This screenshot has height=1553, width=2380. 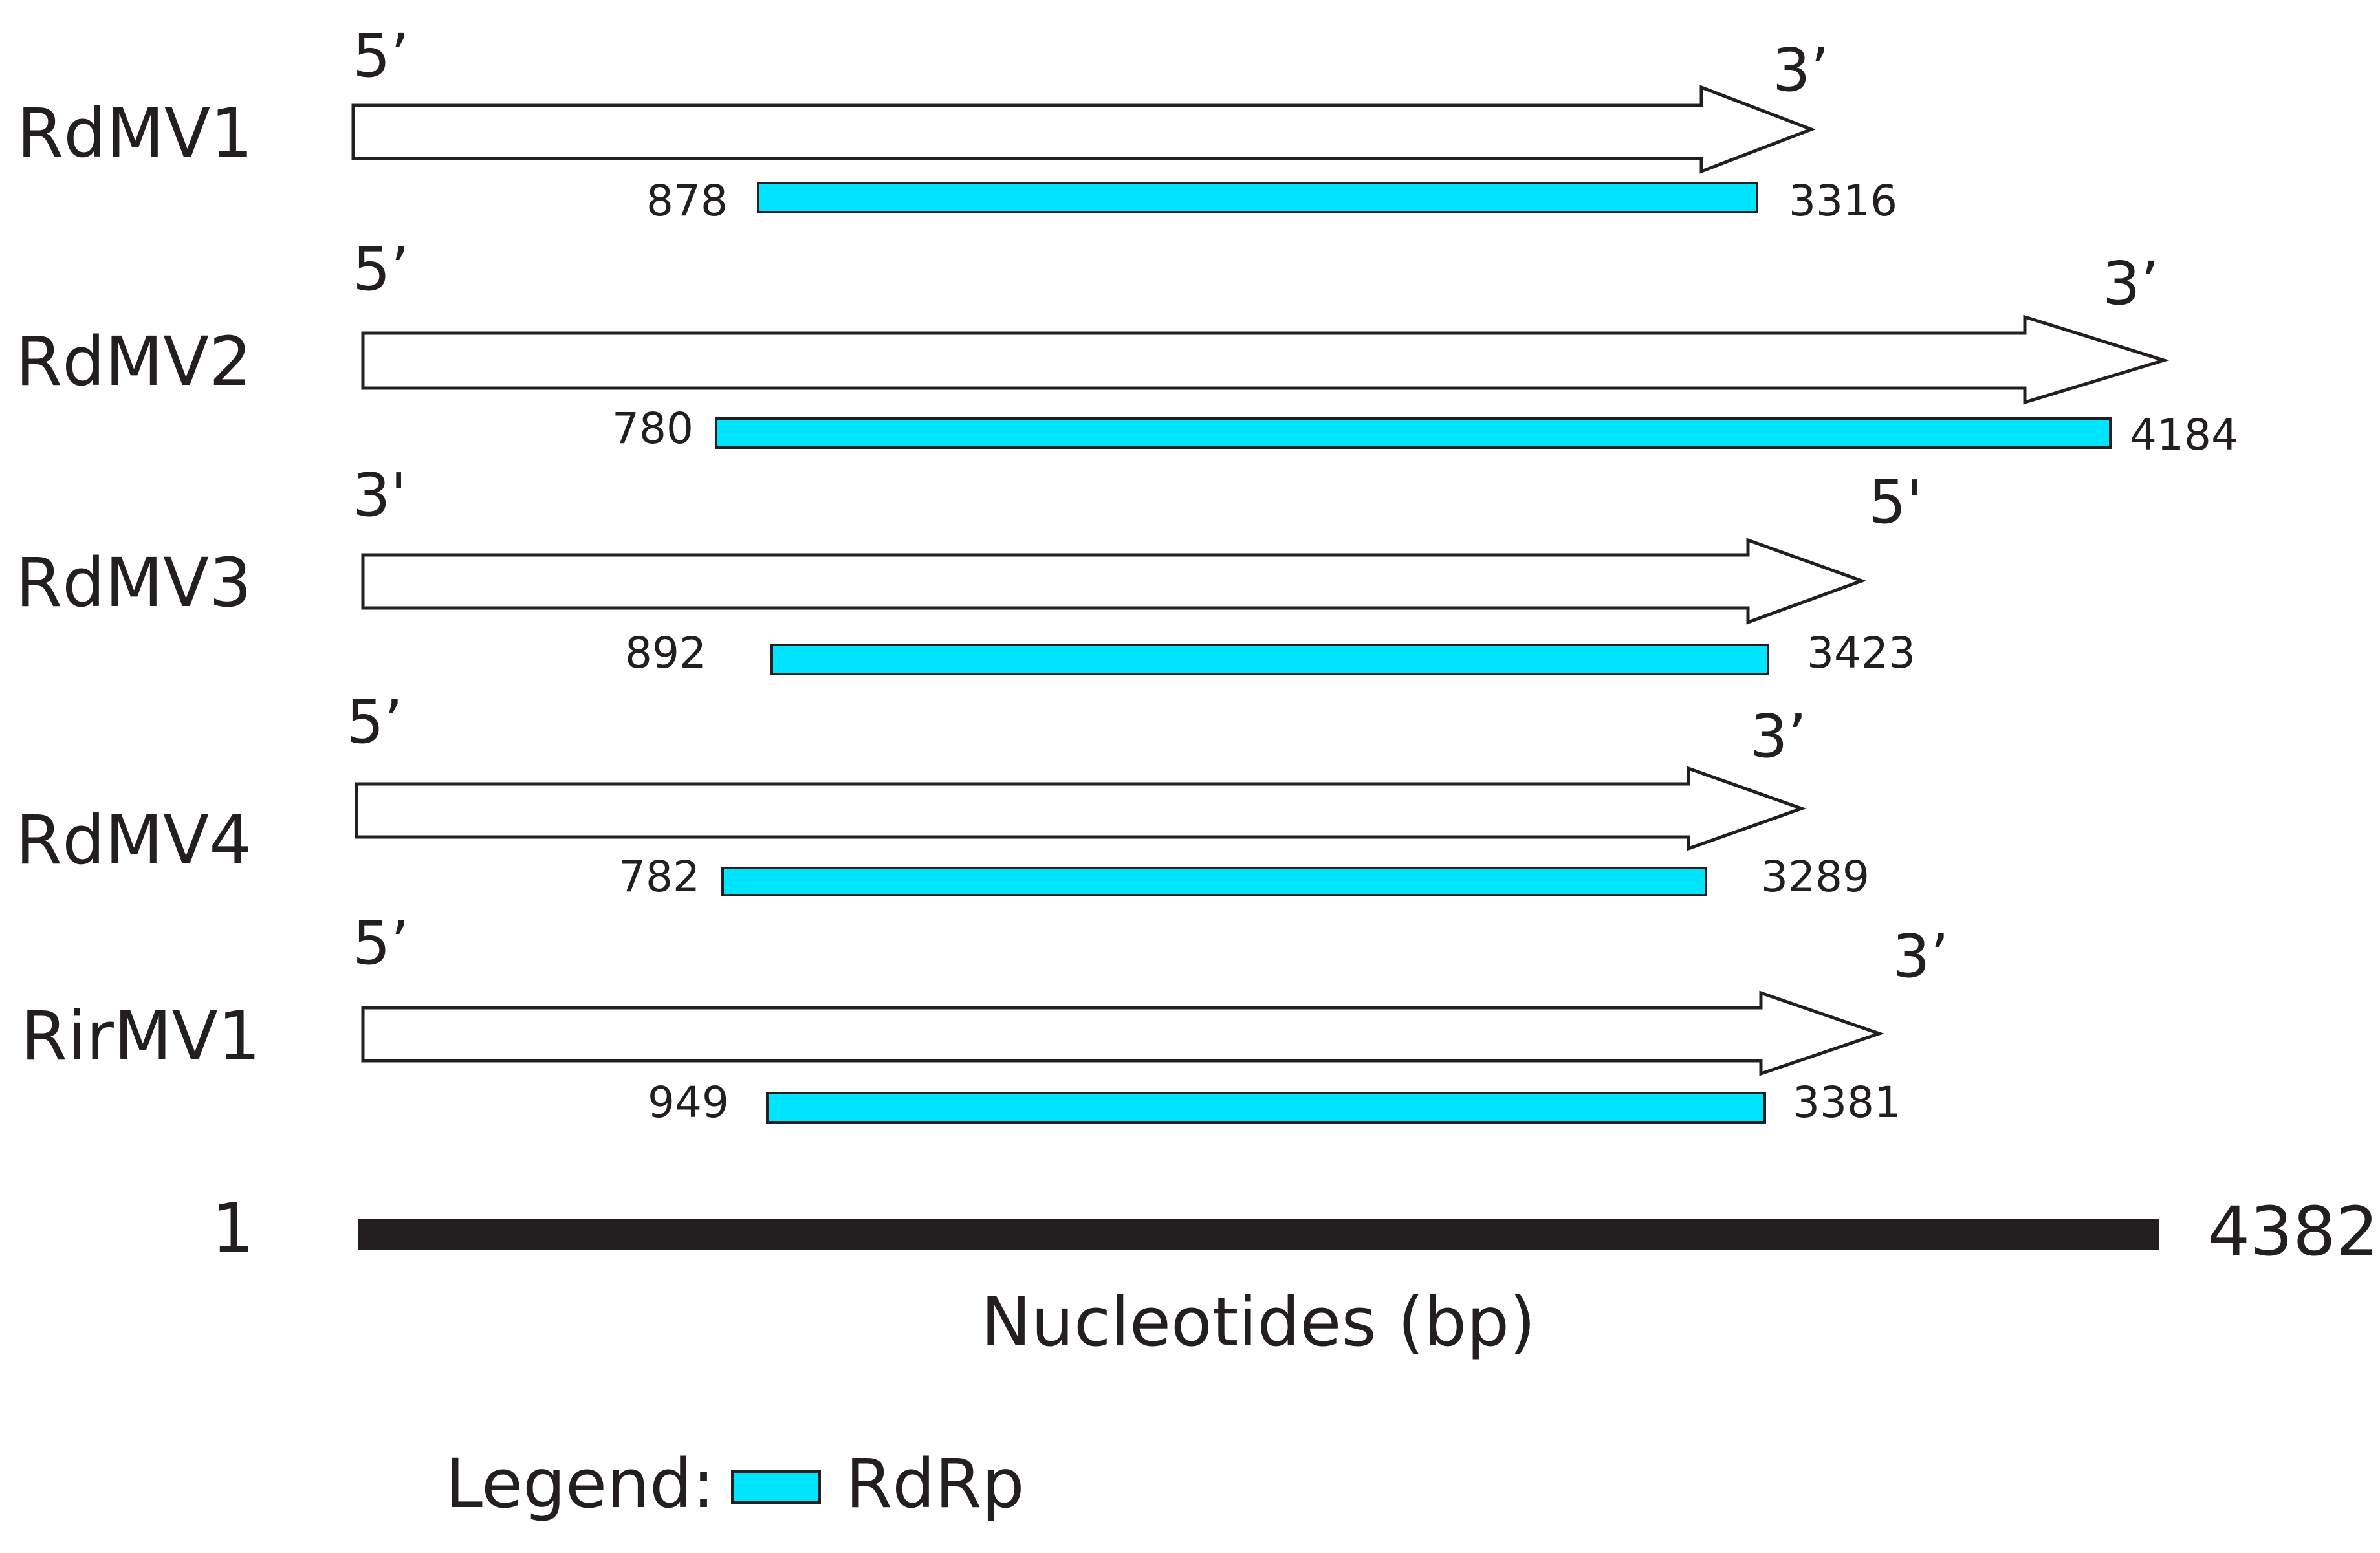 What do you see at coordinates (659, 877) in the screenshot?
I see `orf-start-label: 782` at bounding box center [659, 877].